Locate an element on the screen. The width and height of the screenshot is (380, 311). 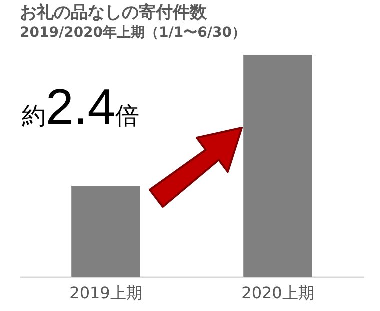
chart-title: お礼の品なしの寄付件数 is located at coordinates (114, 13).